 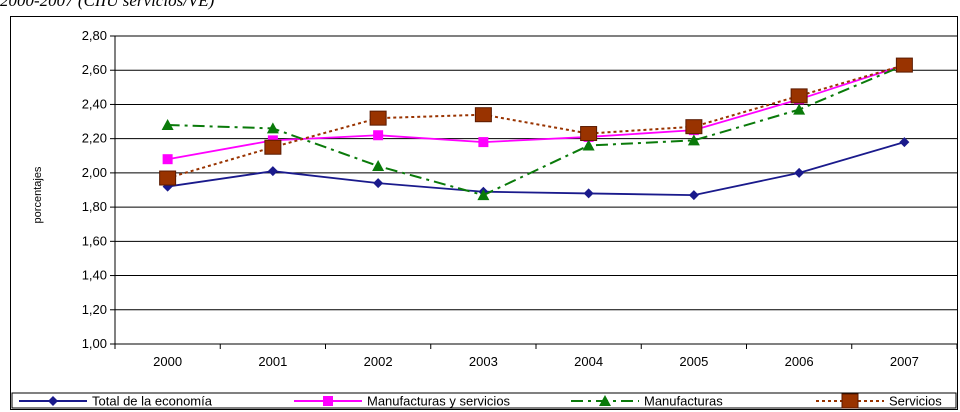 What do you see at coordinates (536, 361) in the screenshot?
I see `x-tick-labels: 2000 2001 2002 2003 2004 2005 2006 2007` at bounding box center [536, 361].